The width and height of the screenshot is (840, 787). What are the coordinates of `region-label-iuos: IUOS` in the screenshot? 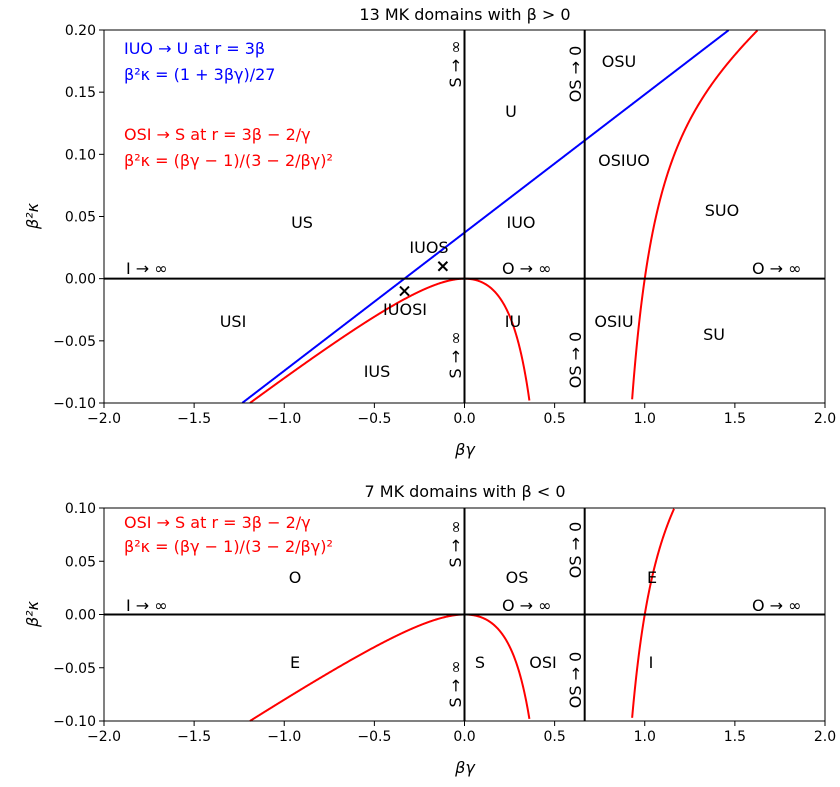 It's located at (428, 247).